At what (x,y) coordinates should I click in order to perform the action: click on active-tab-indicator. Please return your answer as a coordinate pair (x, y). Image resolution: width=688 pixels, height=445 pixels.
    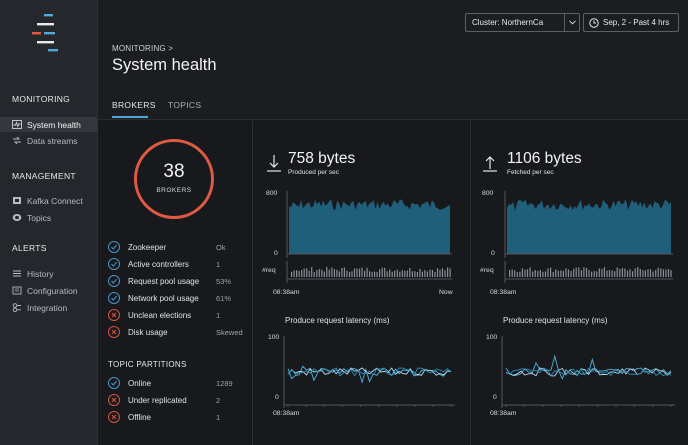
    Looking at the image, I should click on (130, 117).